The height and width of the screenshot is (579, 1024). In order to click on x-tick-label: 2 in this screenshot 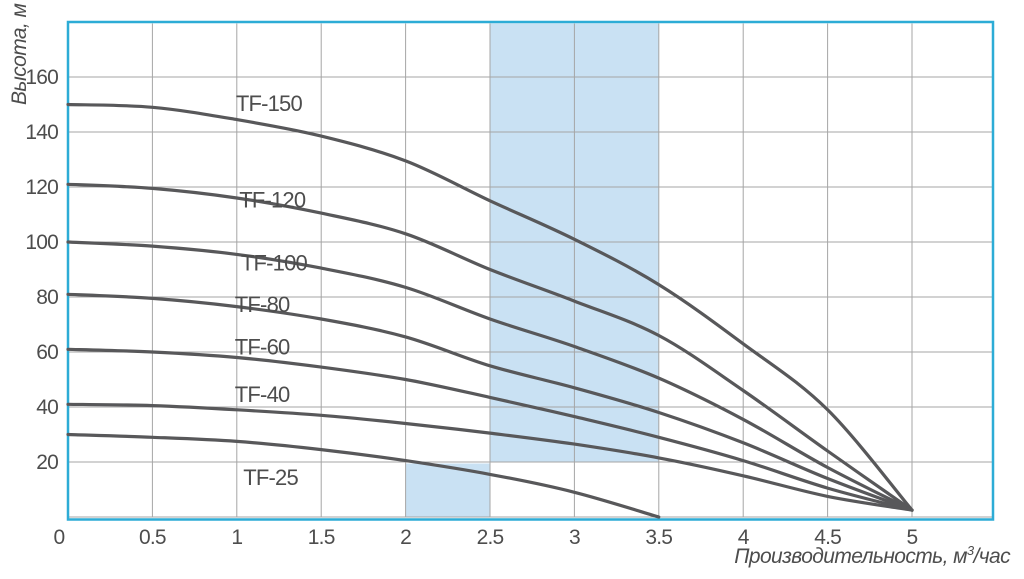, I will do `click(405, 537)`.